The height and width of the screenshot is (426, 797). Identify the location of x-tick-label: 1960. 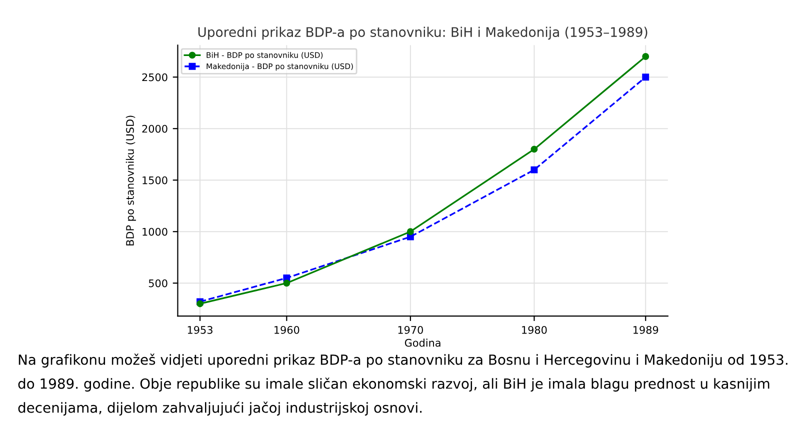
(287, 330).